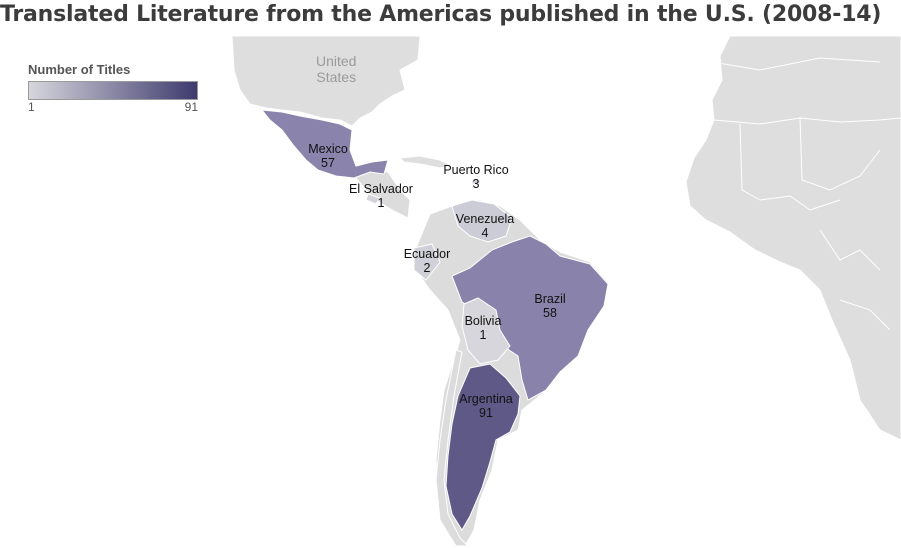 Image resolution: width=901 pixels, height=548 pixels. I want to click on label-ecuador-value: 2, so click(427, 268).